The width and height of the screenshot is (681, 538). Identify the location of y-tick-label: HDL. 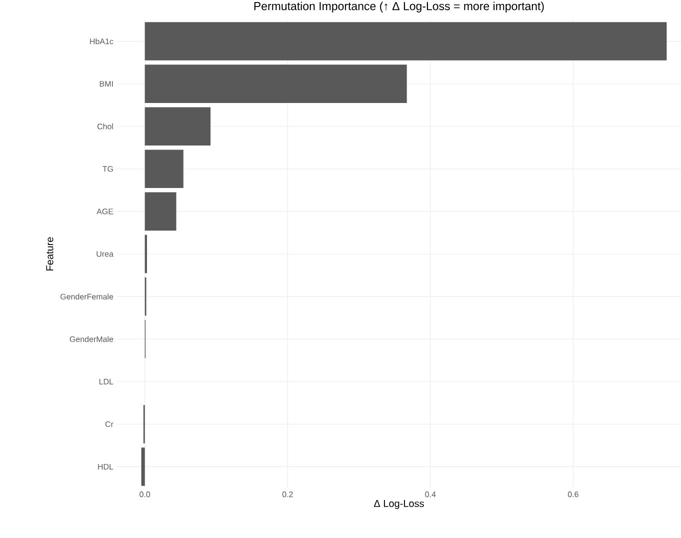
(106, 467).